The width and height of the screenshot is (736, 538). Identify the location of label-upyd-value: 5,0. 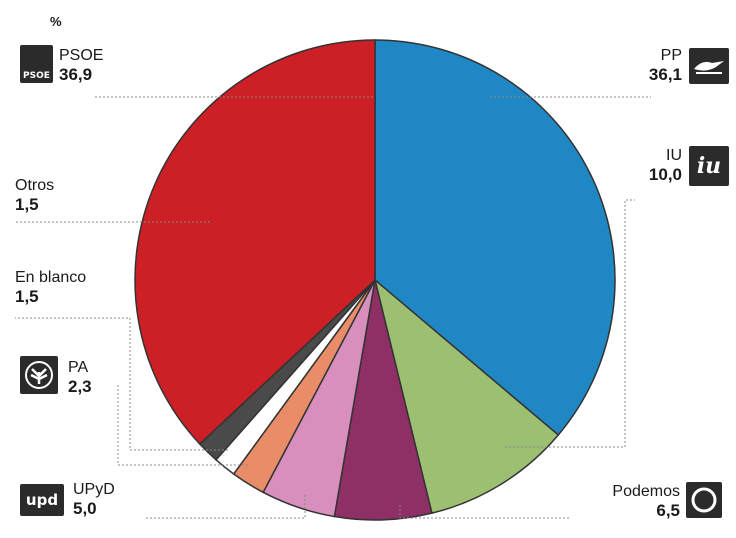
(85, 508).